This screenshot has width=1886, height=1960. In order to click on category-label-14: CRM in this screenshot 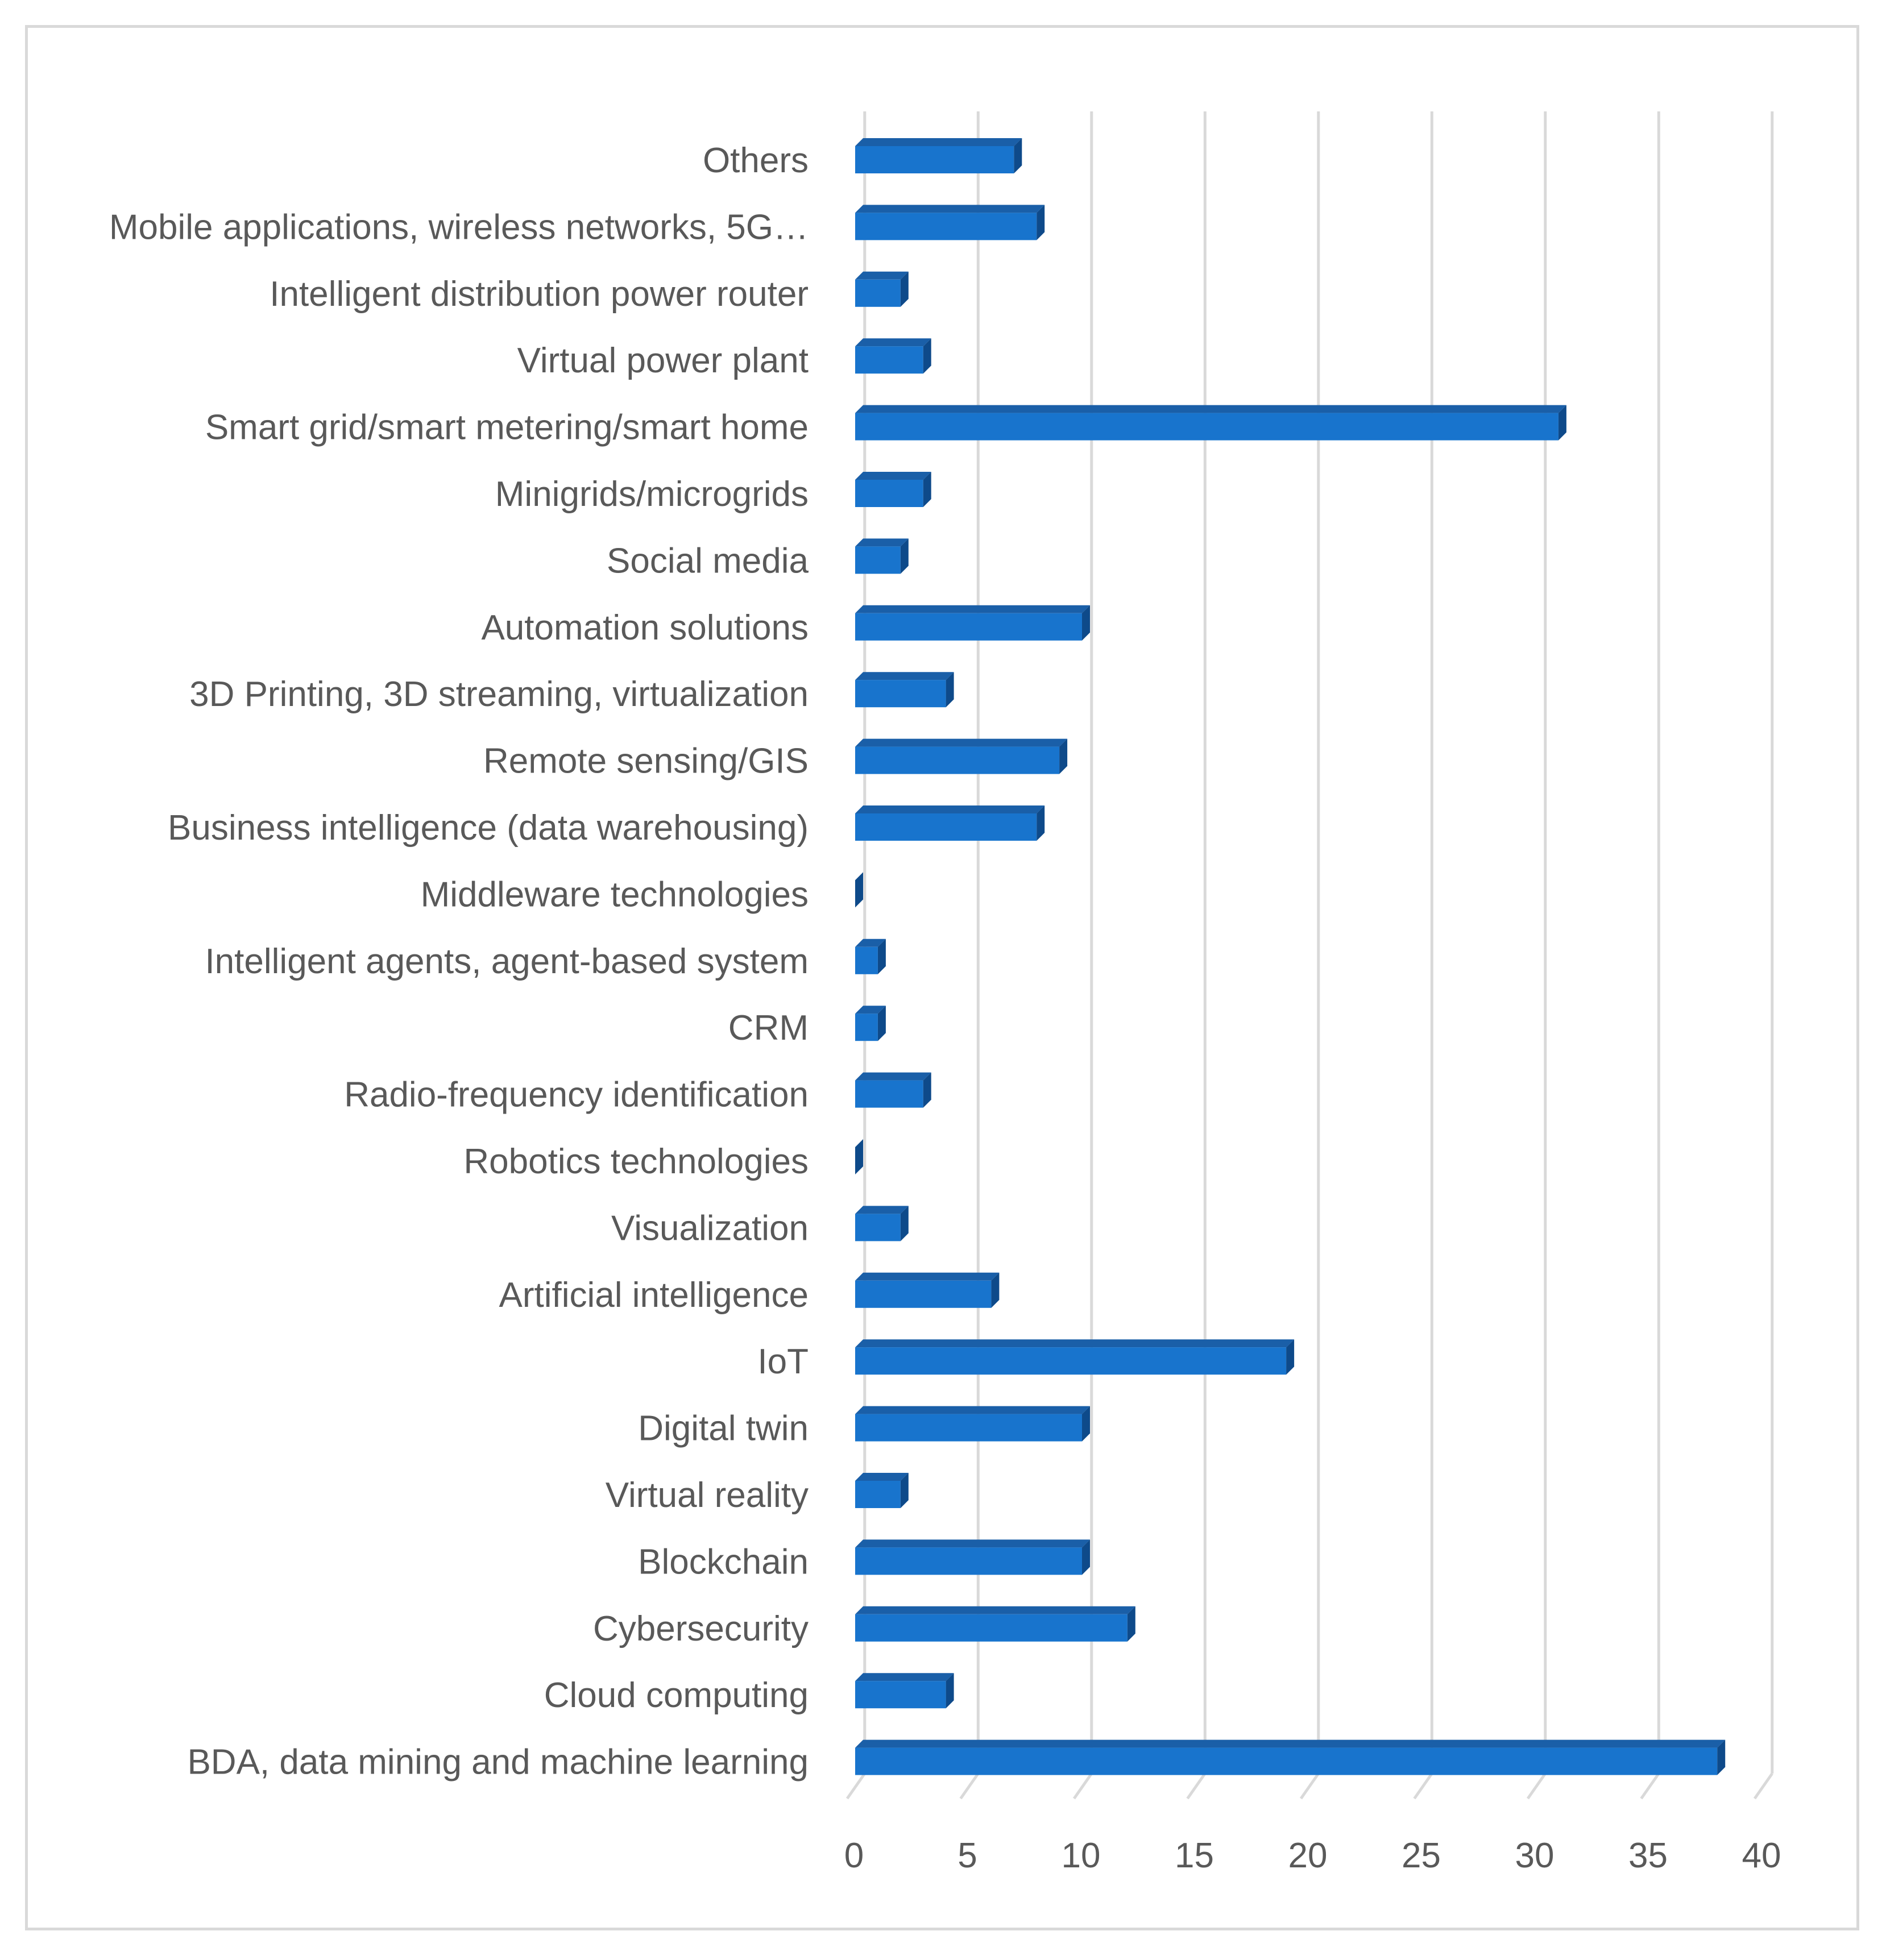, I will do `click(768, 1028)`.